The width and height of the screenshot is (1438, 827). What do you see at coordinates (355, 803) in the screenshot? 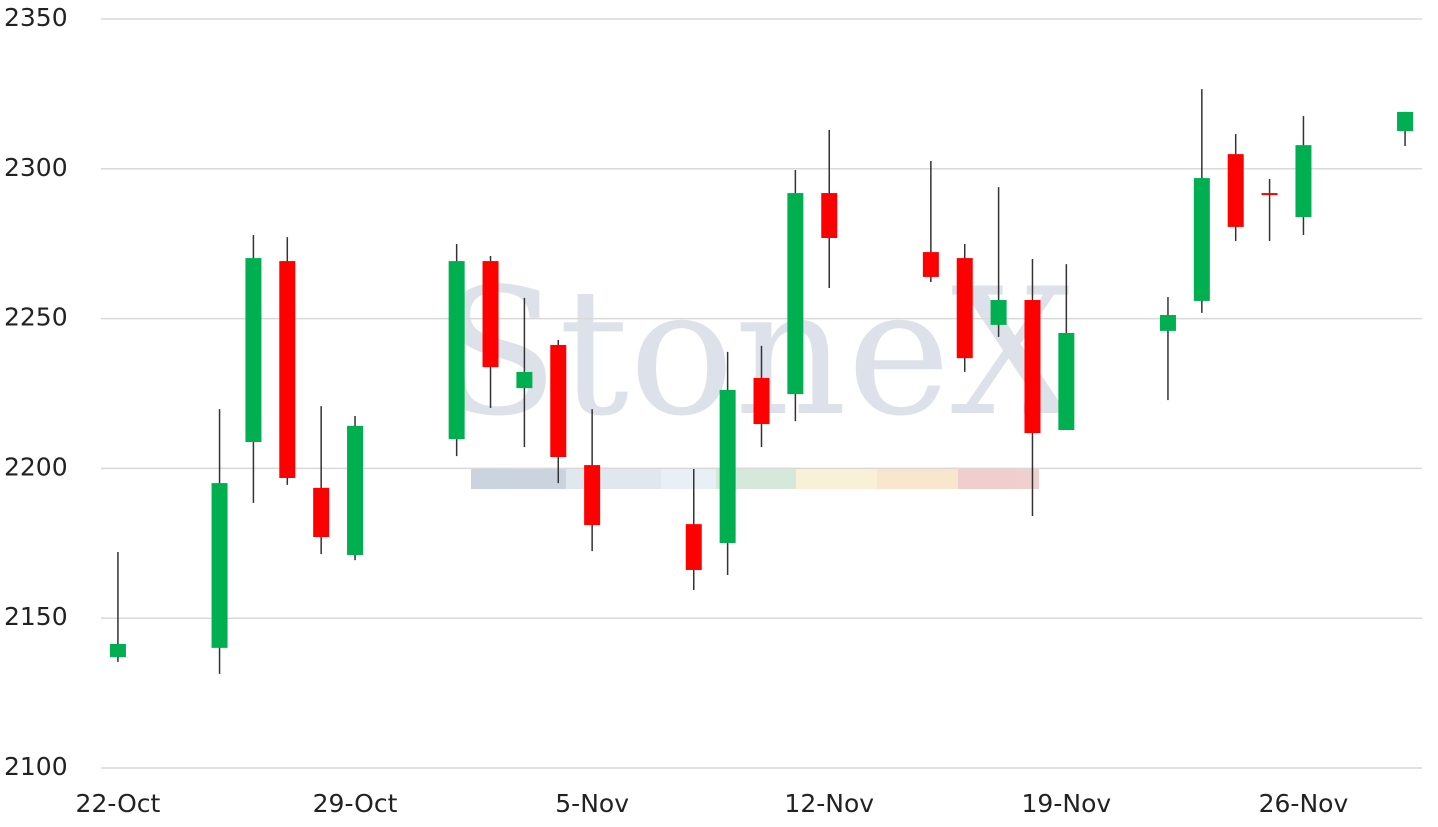
I see `x-tick-label: 29-Oct` at bounding box center [355, 803].